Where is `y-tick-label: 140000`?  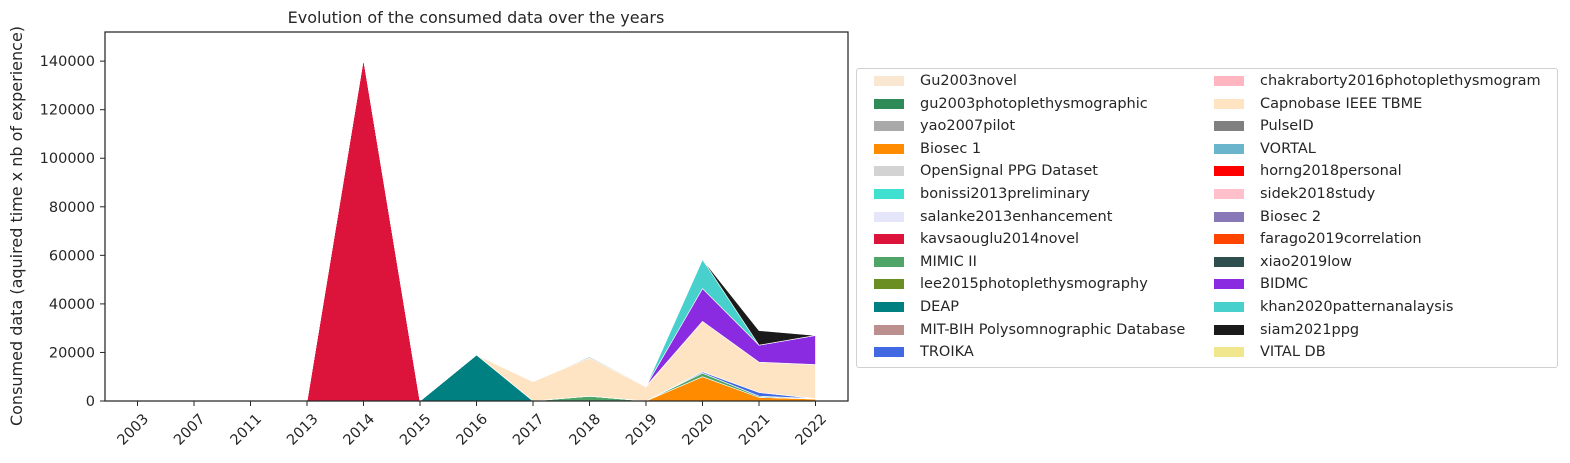 y-tick-label: 140000 is located at coordinates (67, 62).